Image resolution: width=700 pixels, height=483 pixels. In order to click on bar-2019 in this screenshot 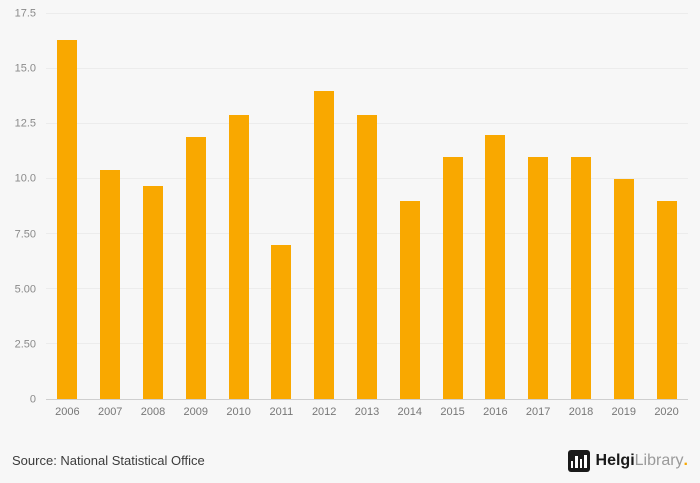, I will do `click(623, 289)`.